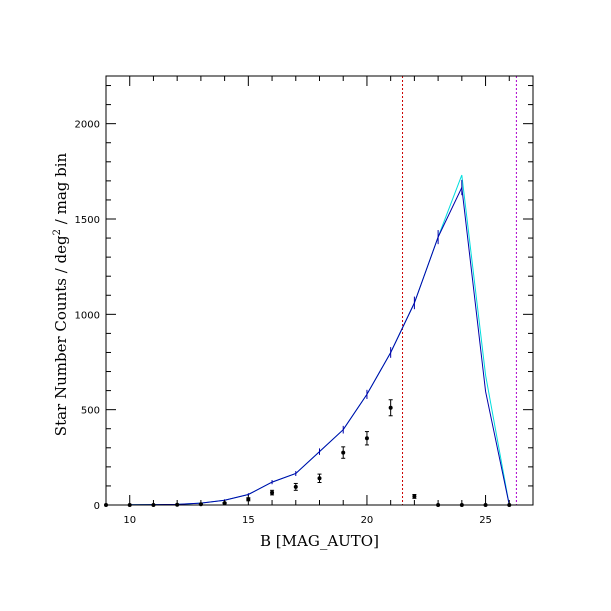  What do you see at coordinates (129, 520) in the screenshot?
I see `x-tick-label-10: 10` at bounding box center [129, 520].